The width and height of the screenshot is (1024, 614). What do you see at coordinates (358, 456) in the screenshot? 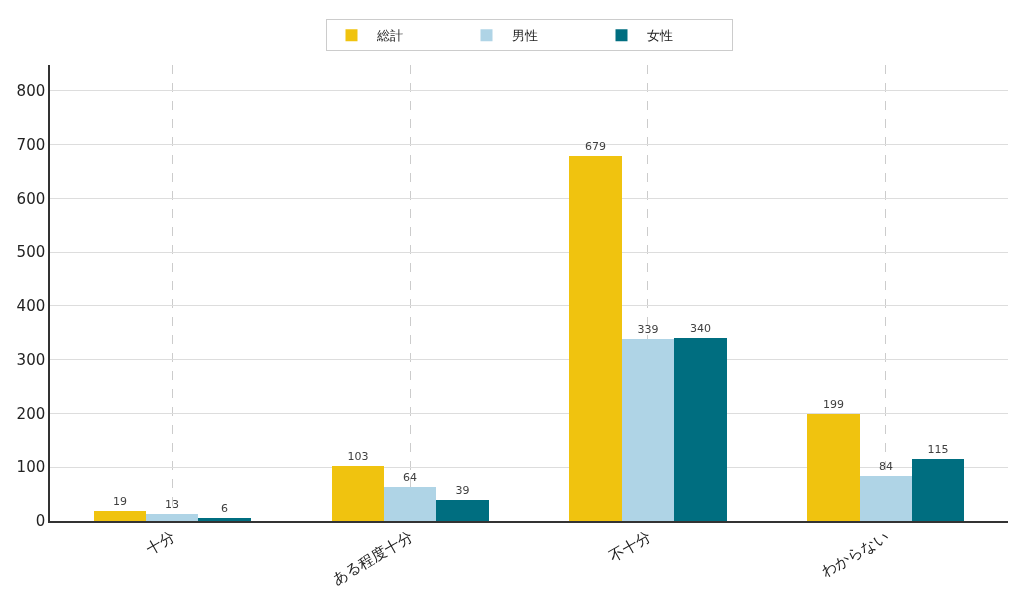
I see `data-label: 103` at bounding box center [358, 456].